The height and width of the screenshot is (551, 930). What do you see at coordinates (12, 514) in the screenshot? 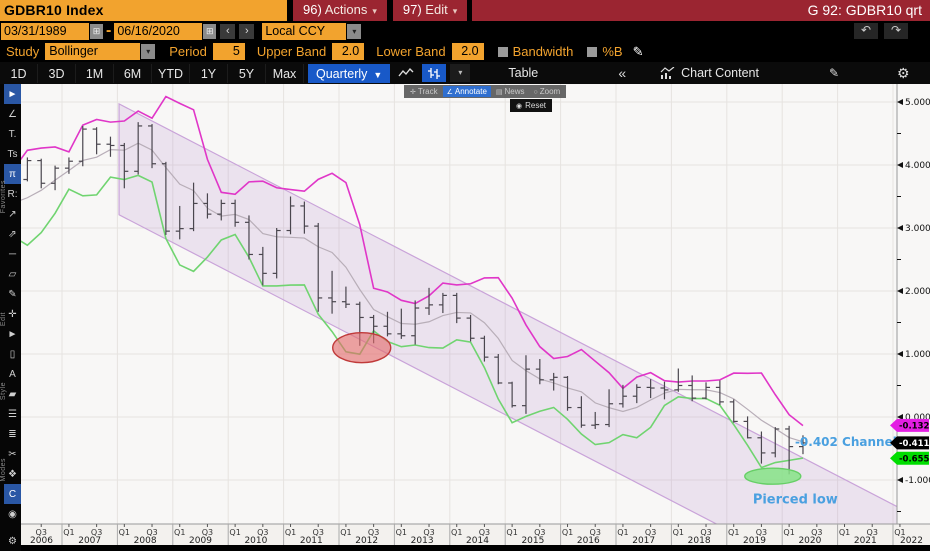
I see `color-mode-icon: ◉` at bounding box center [12, 514].